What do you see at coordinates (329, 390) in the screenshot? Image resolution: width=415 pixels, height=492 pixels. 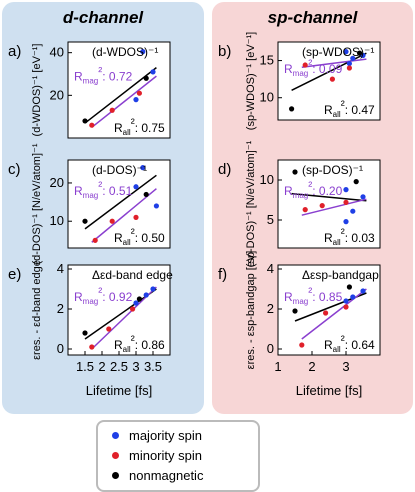 I see `panel-f-xlabel: Lifetime [fs]` at bounding box center [329, 390].